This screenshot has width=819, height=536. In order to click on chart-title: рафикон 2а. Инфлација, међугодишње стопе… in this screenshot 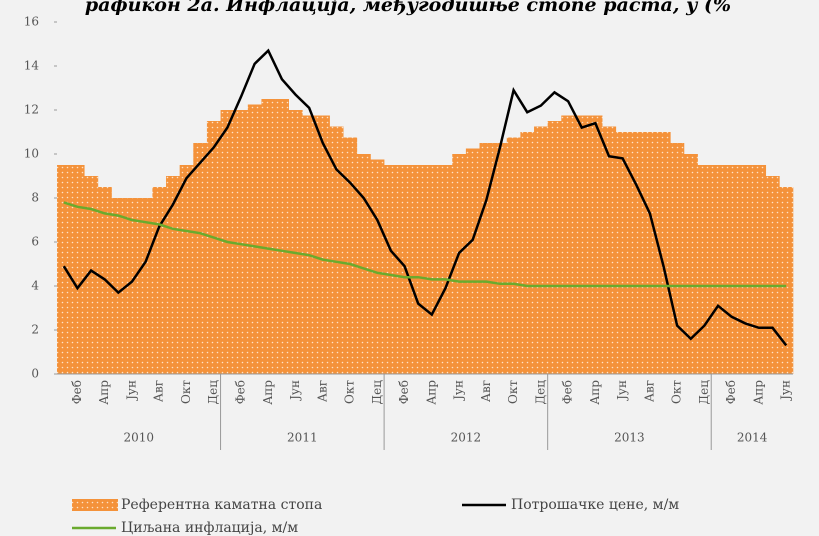, I will do `click(408, 8)`.